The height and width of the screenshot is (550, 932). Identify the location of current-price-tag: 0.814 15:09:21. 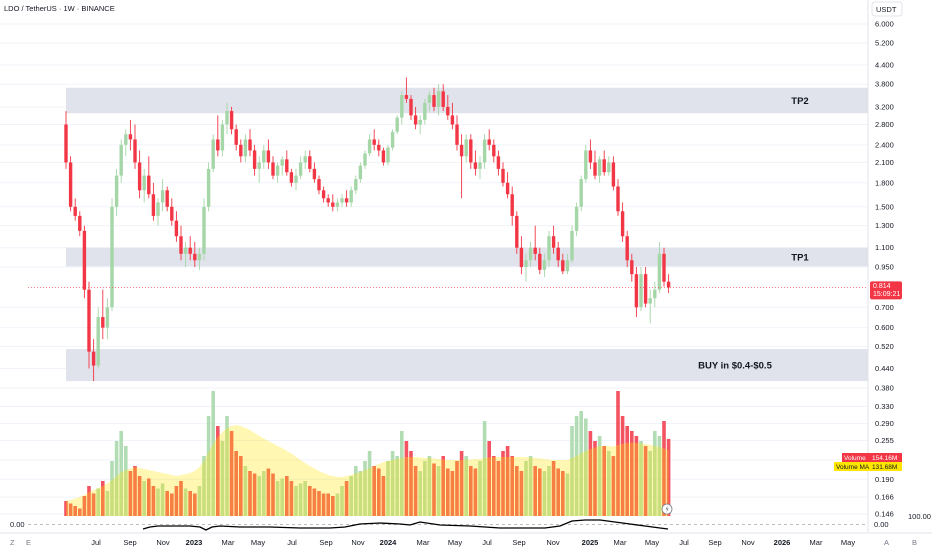
(886, 290).